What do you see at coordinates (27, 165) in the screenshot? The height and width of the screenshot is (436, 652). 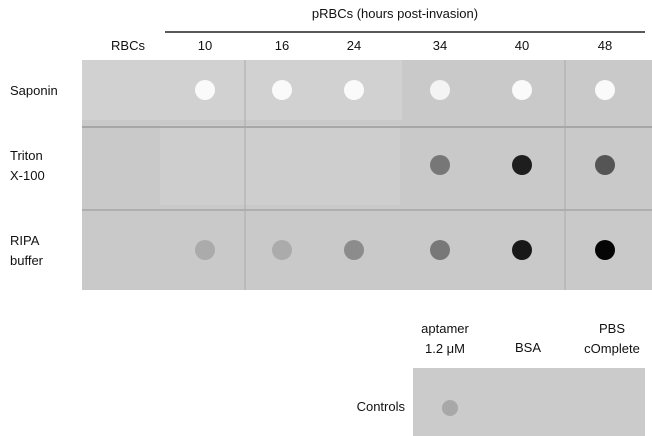 I see `row-label: Triton X-100` at bounding box center [27, 165].